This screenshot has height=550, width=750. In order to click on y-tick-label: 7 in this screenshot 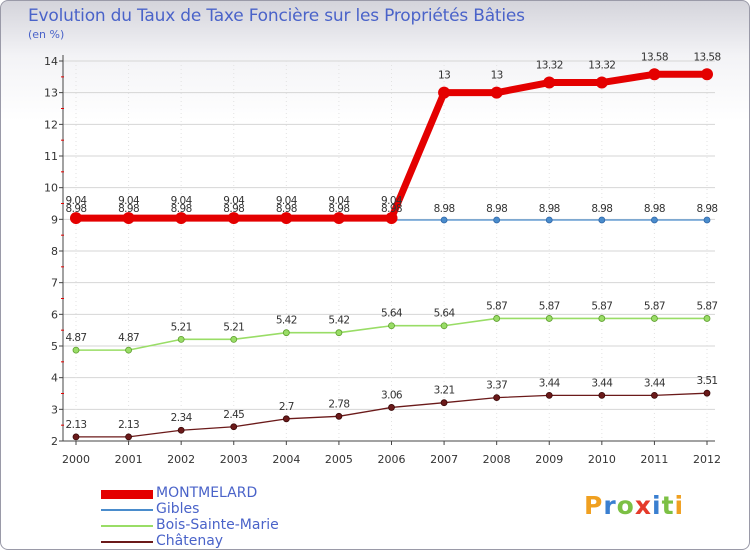, I will do `click(54, 283)`.